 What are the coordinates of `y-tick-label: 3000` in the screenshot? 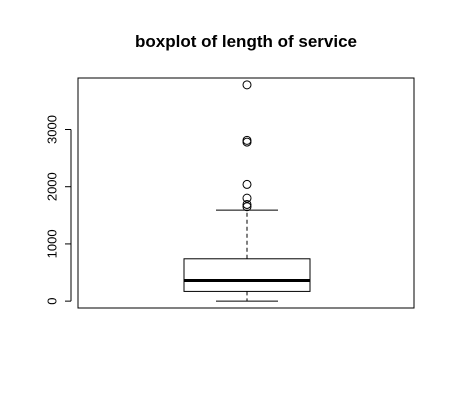 It's located at (52, 129).